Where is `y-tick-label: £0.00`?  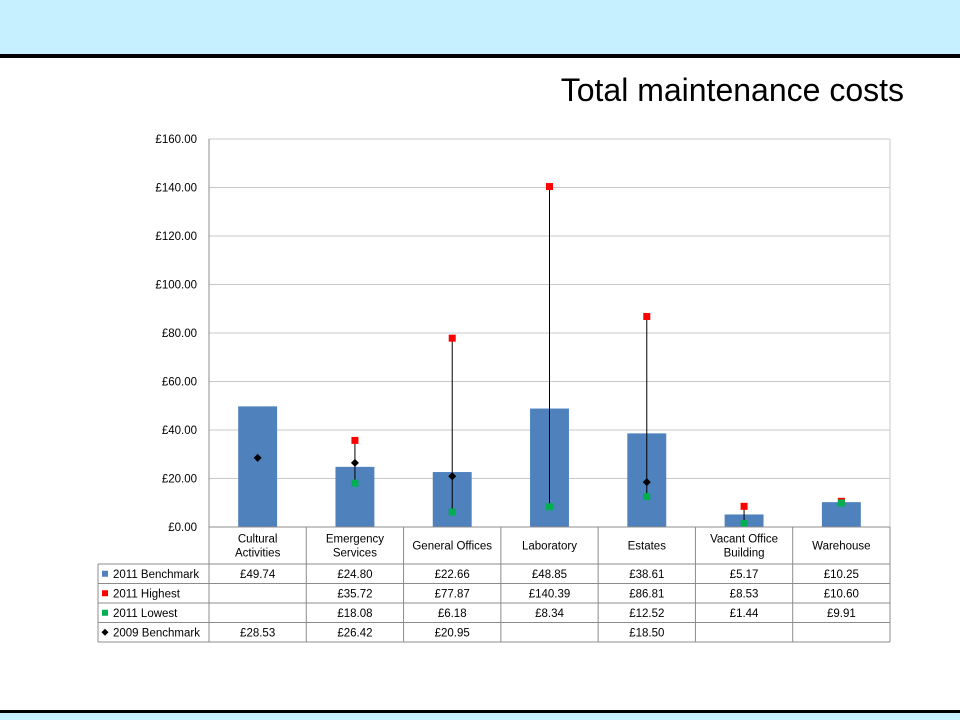
y-tick-label: £0.00 is located at coordinates (182, 528).